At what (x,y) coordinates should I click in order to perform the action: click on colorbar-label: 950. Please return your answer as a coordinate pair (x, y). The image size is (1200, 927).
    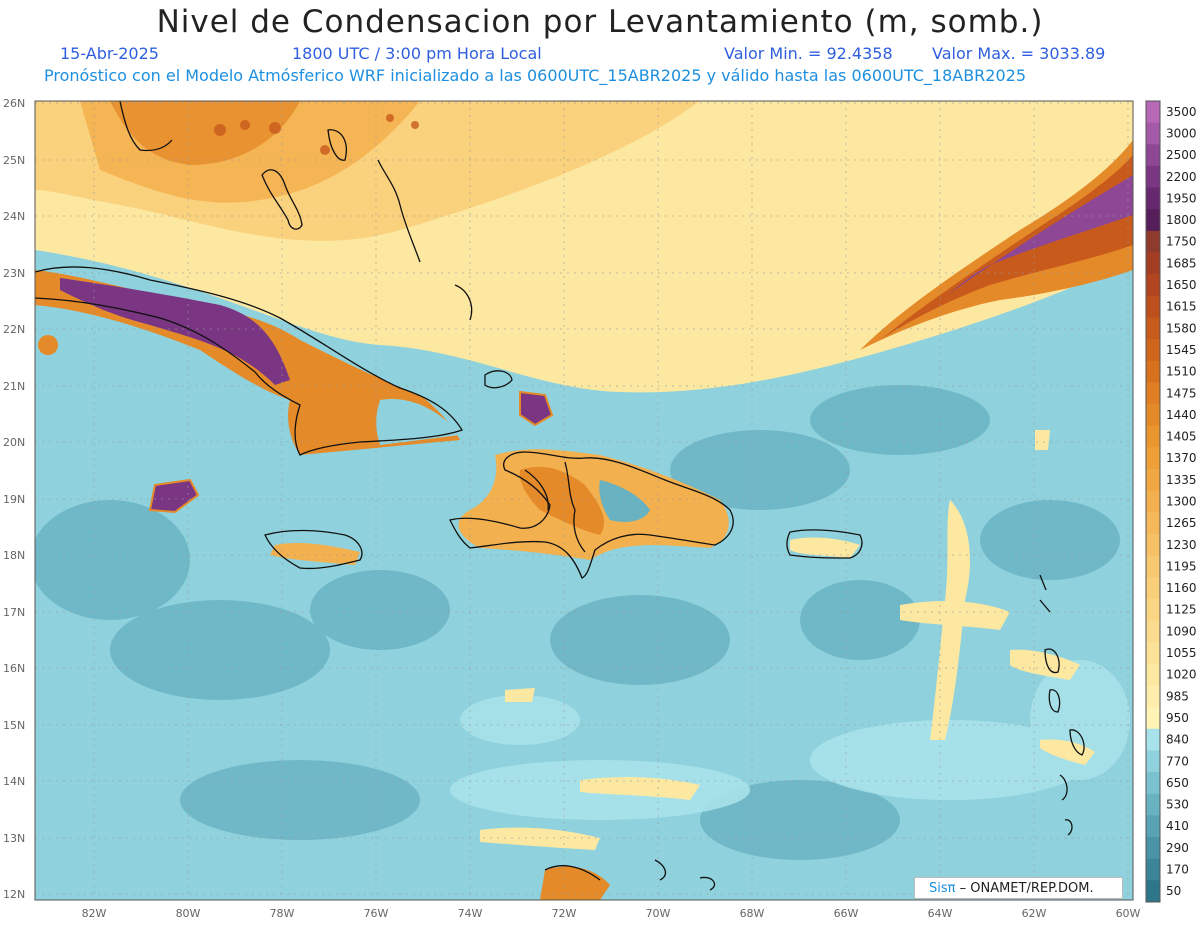
    Looking at the image, I should click on (1177, 718).